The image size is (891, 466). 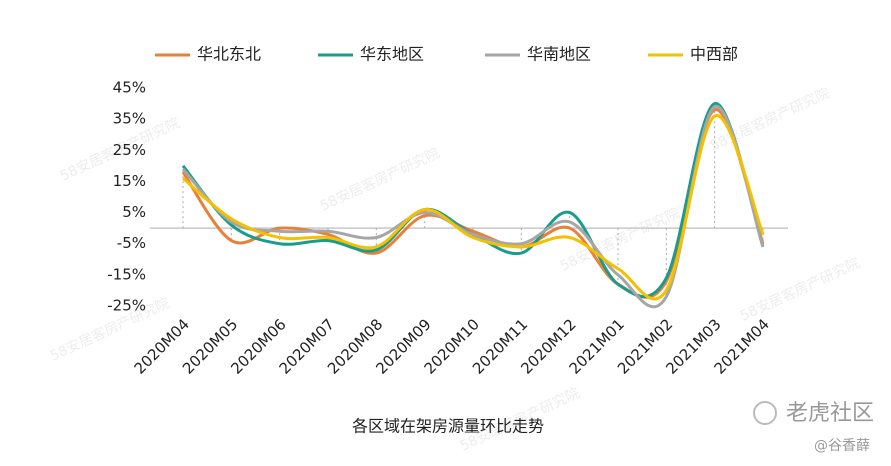 I want to click on y-tick-label: -25%, so click(x=126, y=306).